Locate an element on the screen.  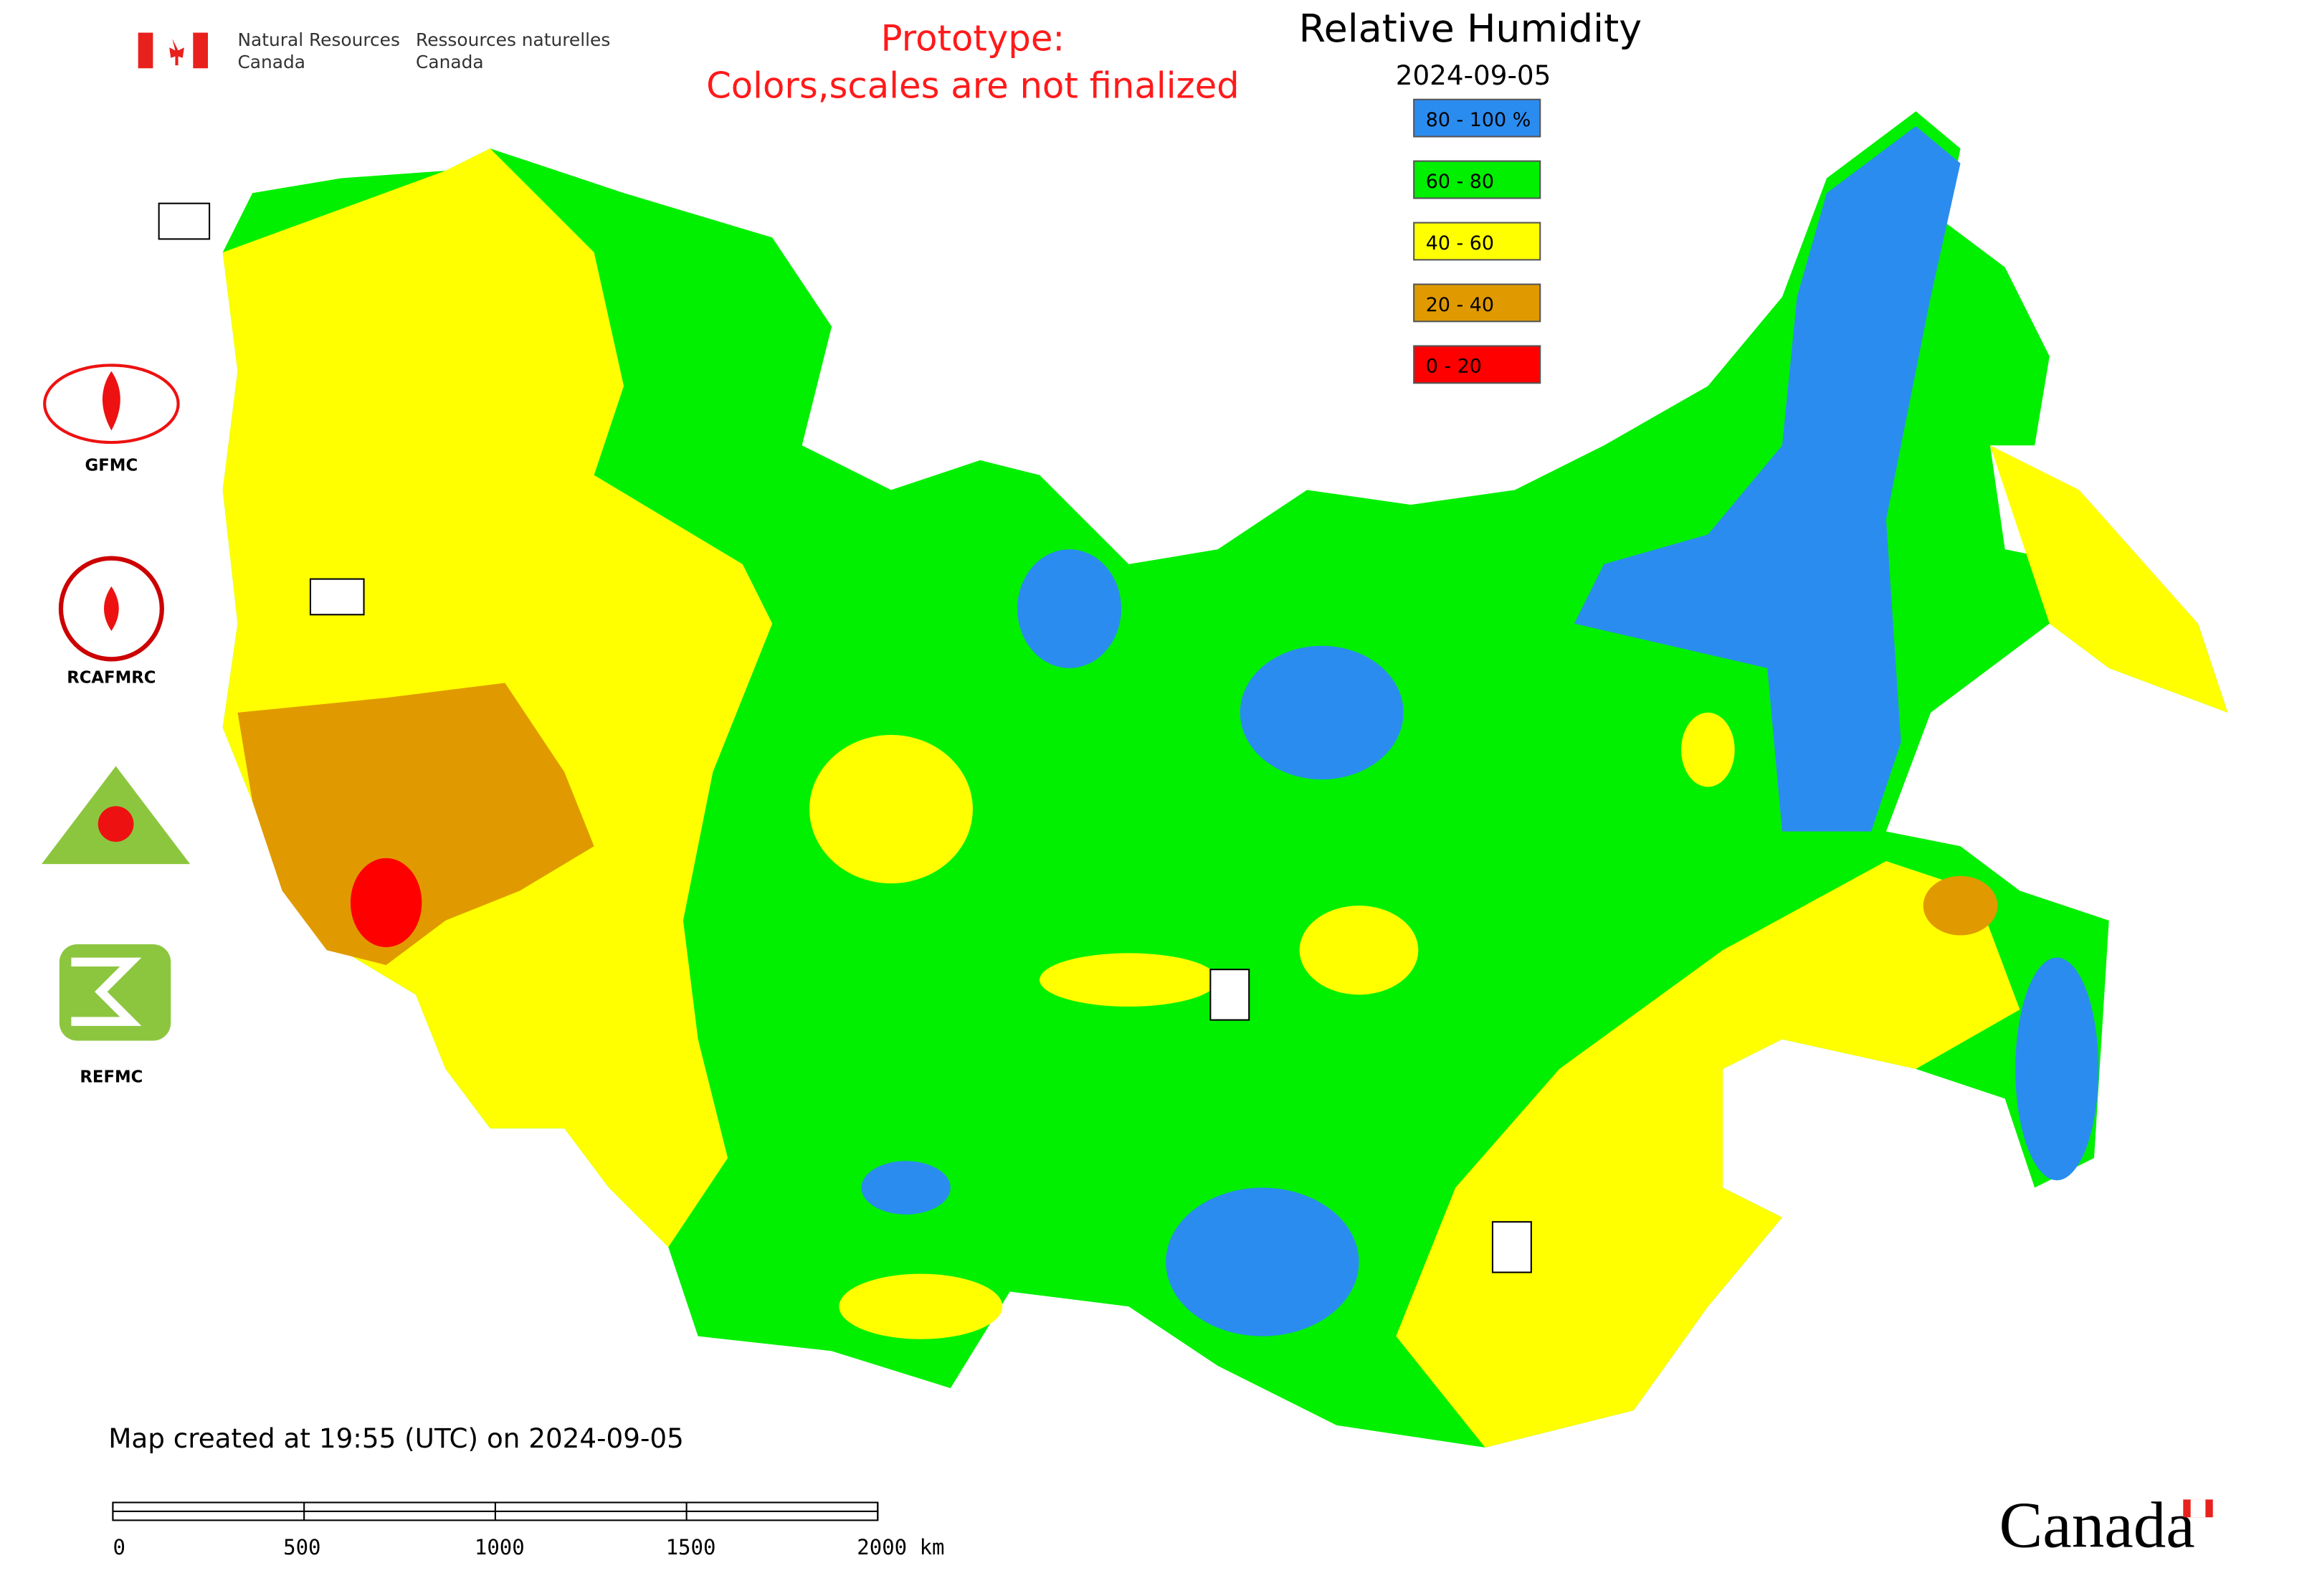
notice: Colors,scales are not finalized is located at coordinates (973, 86).